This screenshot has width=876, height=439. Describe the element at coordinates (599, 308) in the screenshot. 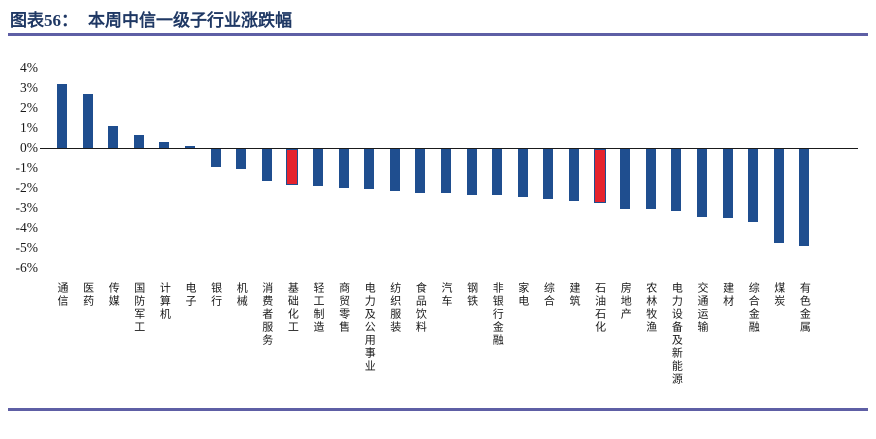

I see `category-label: 石油石化` at that location.